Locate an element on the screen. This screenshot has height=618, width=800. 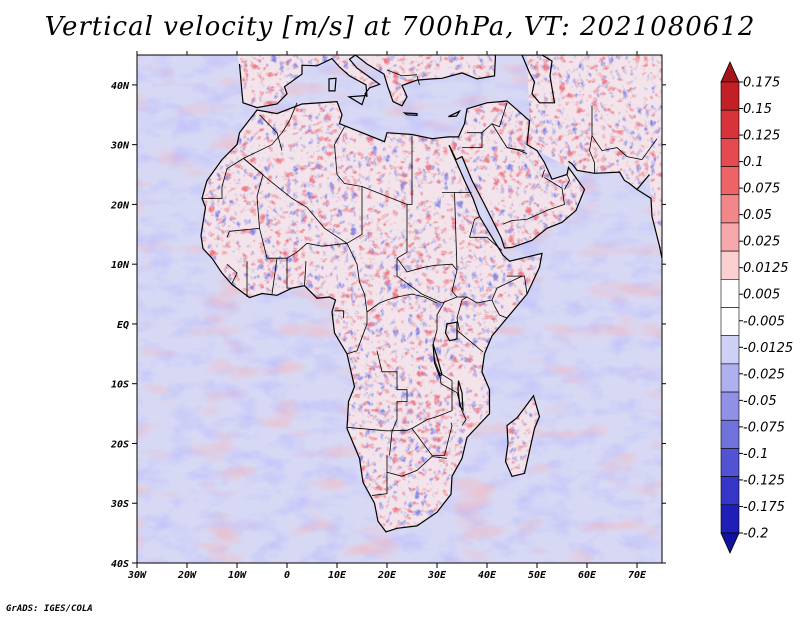
y-tick-label: 30N is located at coordinates (120, 146).